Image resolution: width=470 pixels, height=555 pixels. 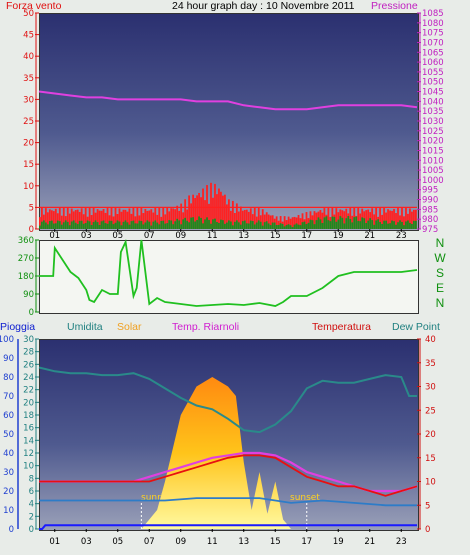 What do you see at coordinates (306, 542) in the screenshot?
I see `hour-tick-label: 17` at bounding box center [306, 542].